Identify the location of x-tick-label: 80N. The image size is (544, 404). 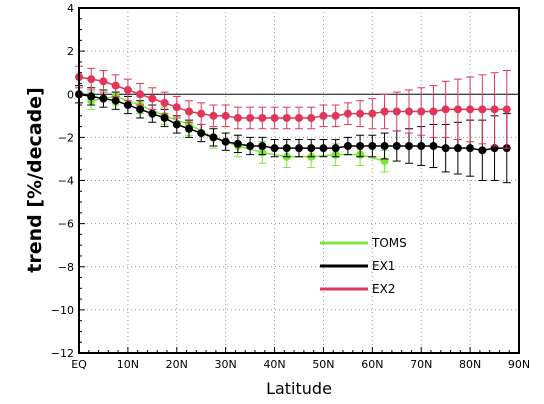
(470, 364).